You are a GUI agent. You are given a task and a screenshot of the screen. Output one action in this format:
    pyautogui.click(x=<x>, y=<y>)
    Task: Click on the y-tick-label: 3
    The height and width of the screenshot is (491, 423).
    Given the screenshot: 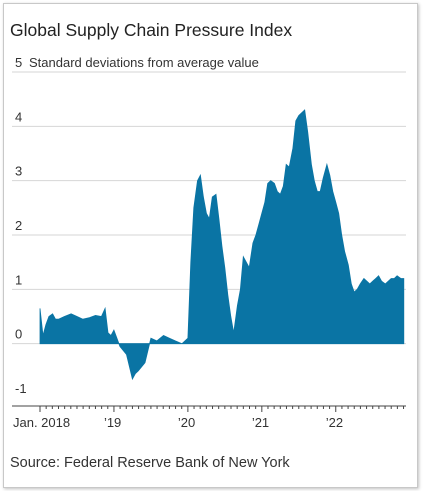 What is the action you would take?
    pyautogui.click(x=18, y=171)
    